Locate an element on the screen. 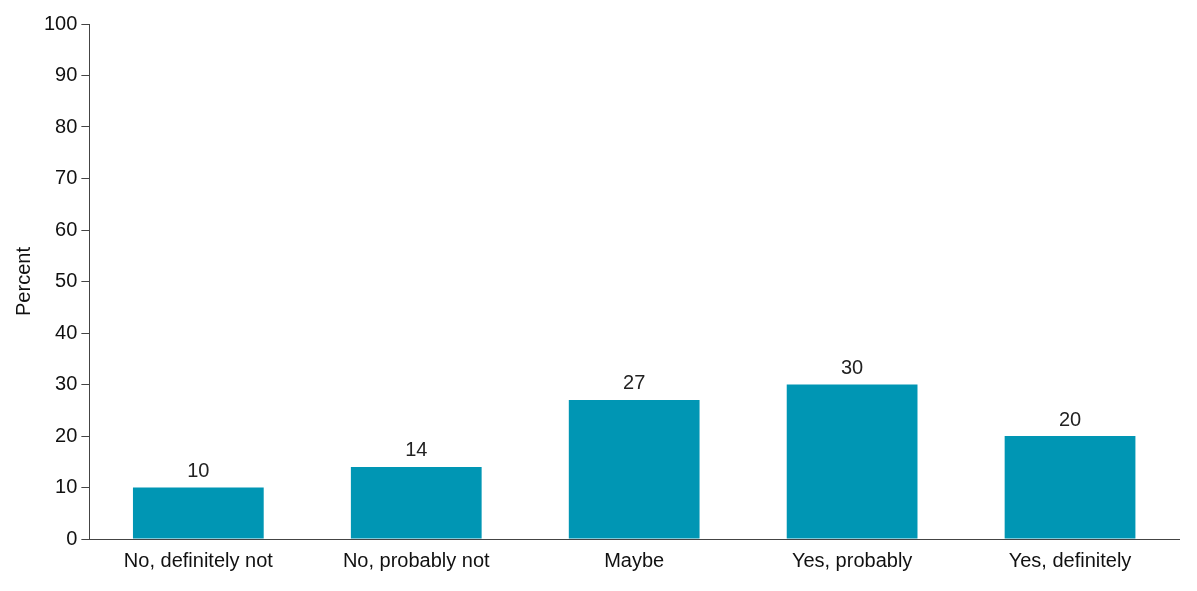 The image size is (1197, 591). y-tick-label: 30 is located at coordinates (66, 383).